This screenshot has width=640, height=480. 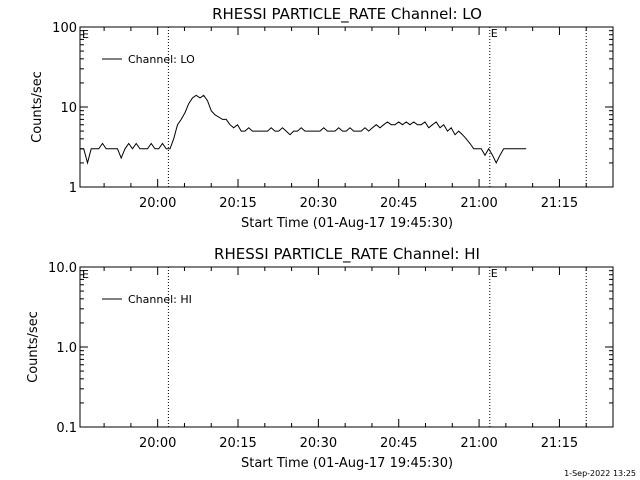 What do you see at coordinates (559, 203) in the screenshot?
I see `chart-lo-xtick-label: 21:15` at bounding box center [559, 203].